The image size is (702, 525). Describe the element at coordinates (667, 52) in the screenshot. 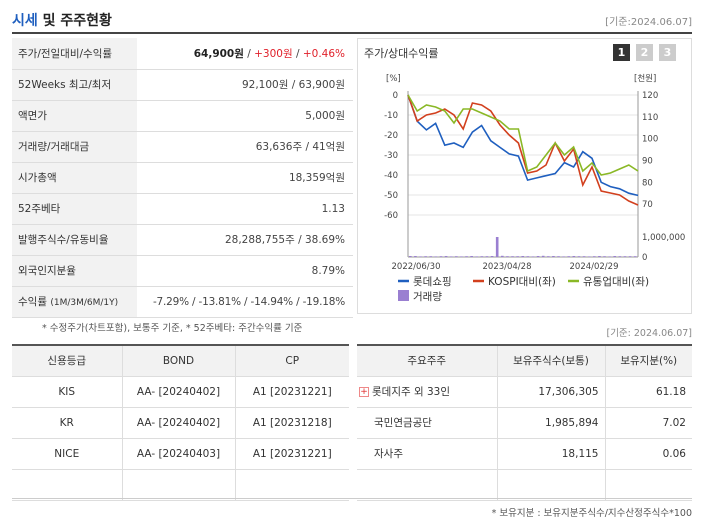

I see `chart-tab-3: 3` at that location.